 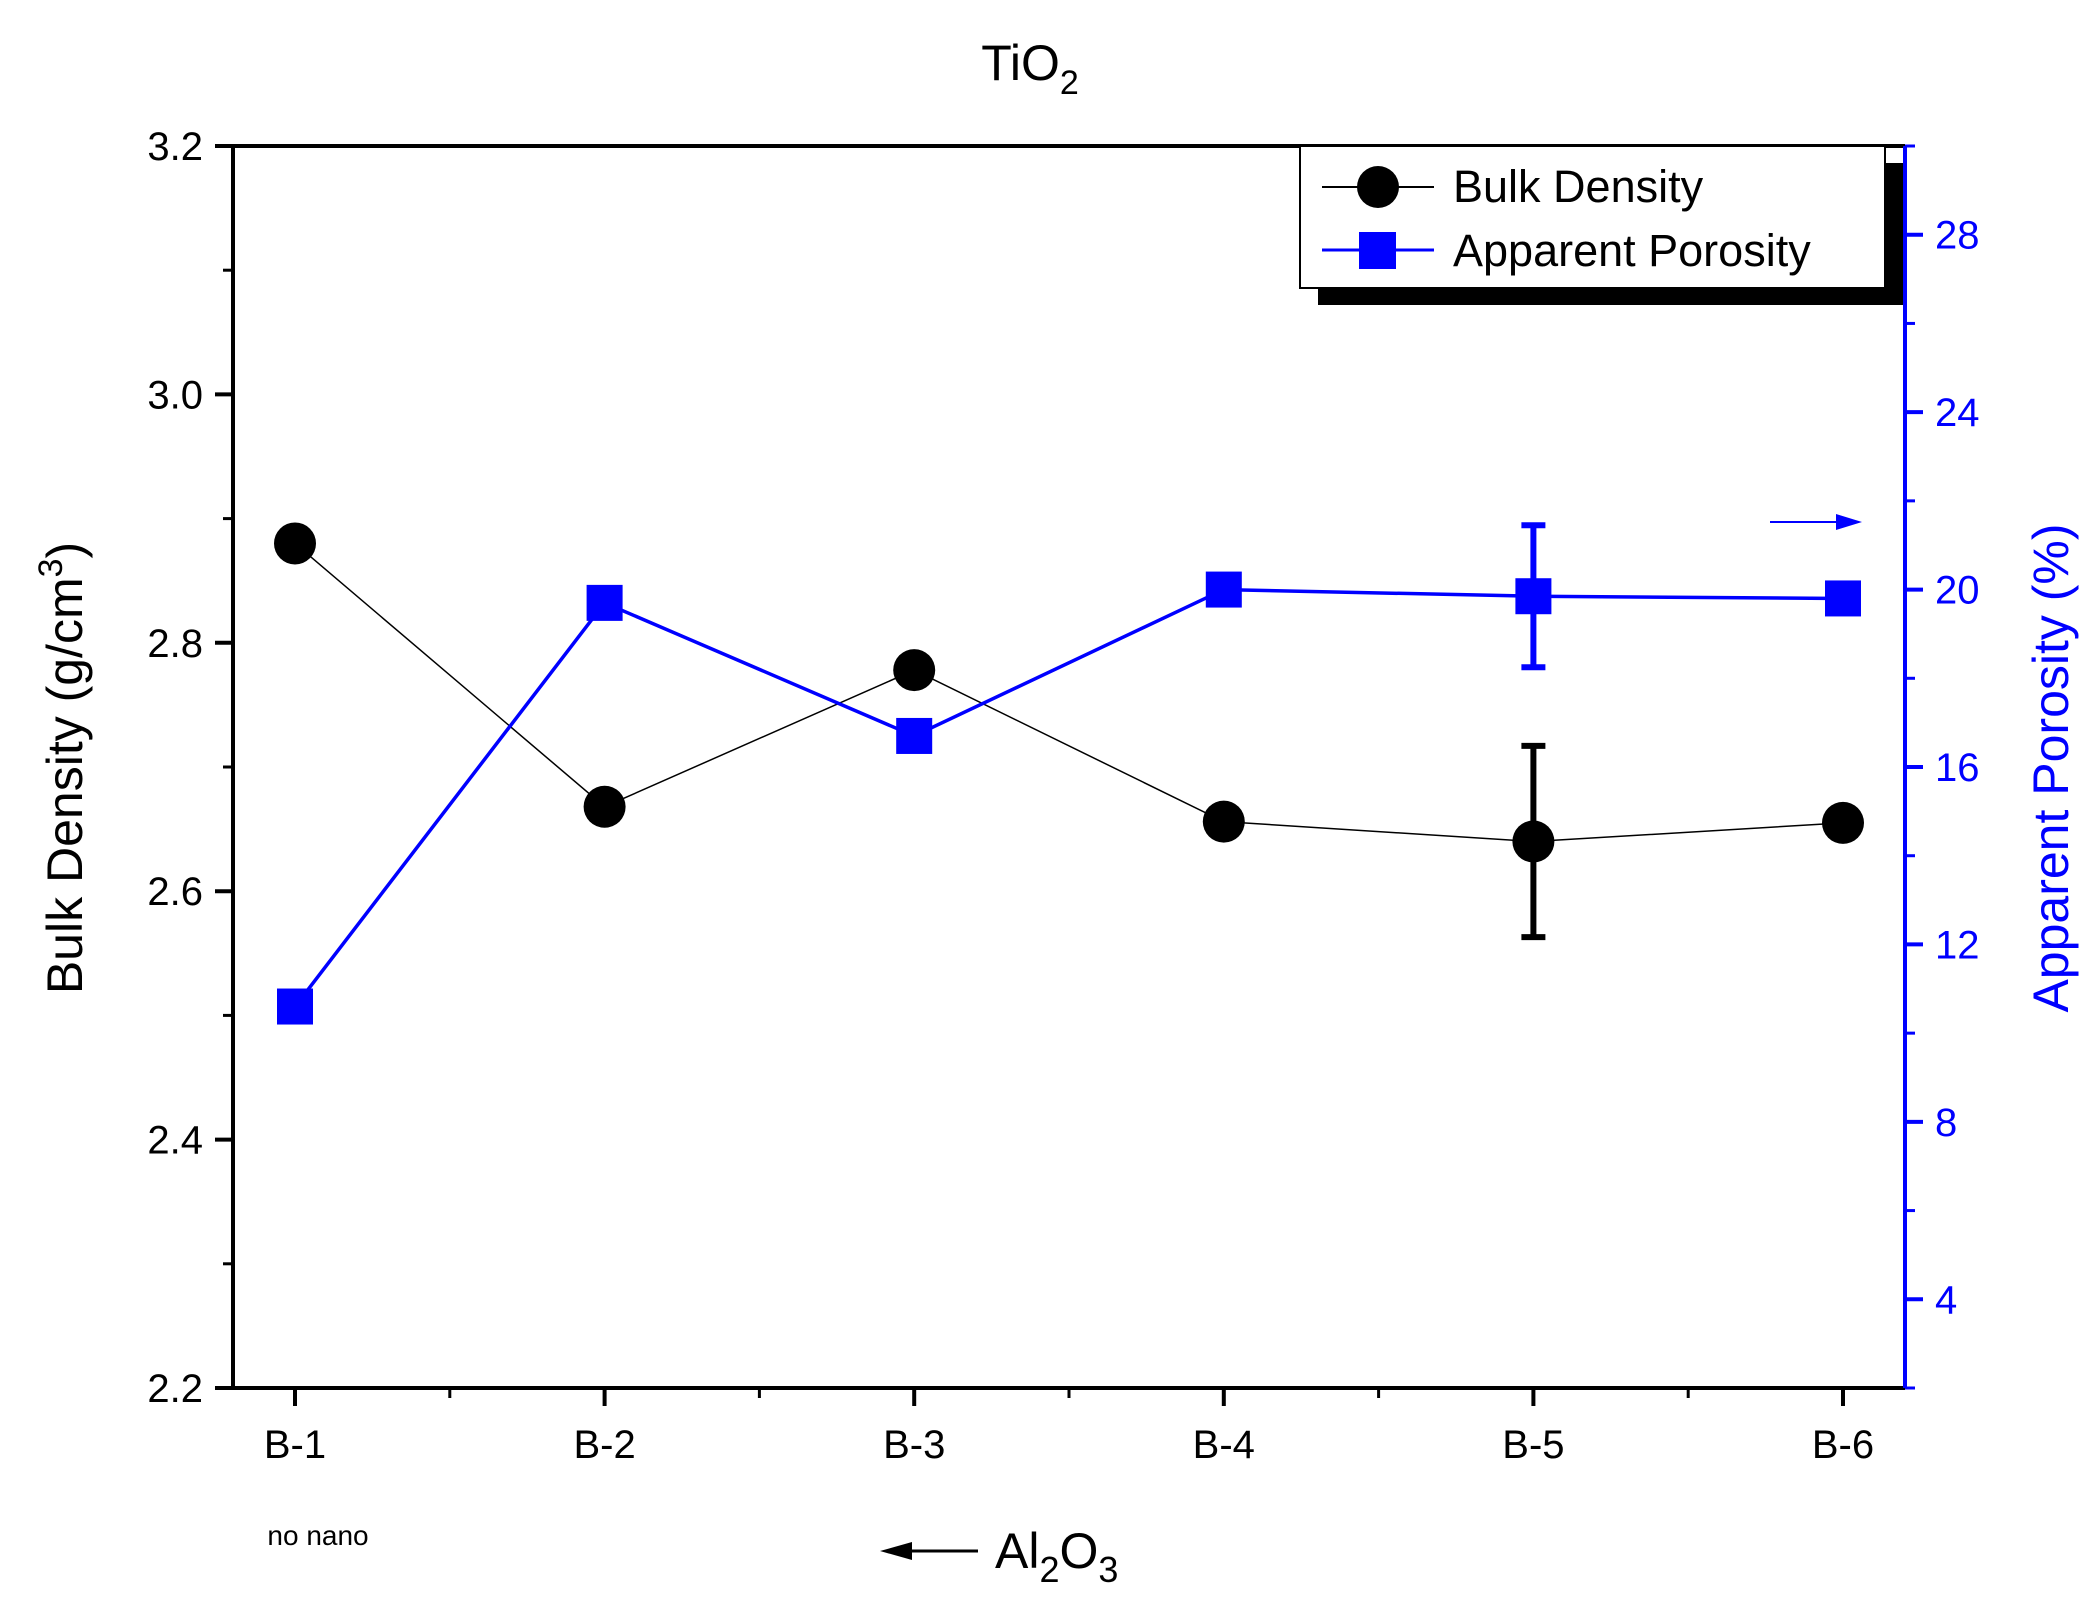 What do you see at coordinates (175, 147) in the screenshot?
I see `left-tick-label: 3.2` at bounding box center [175, 147].